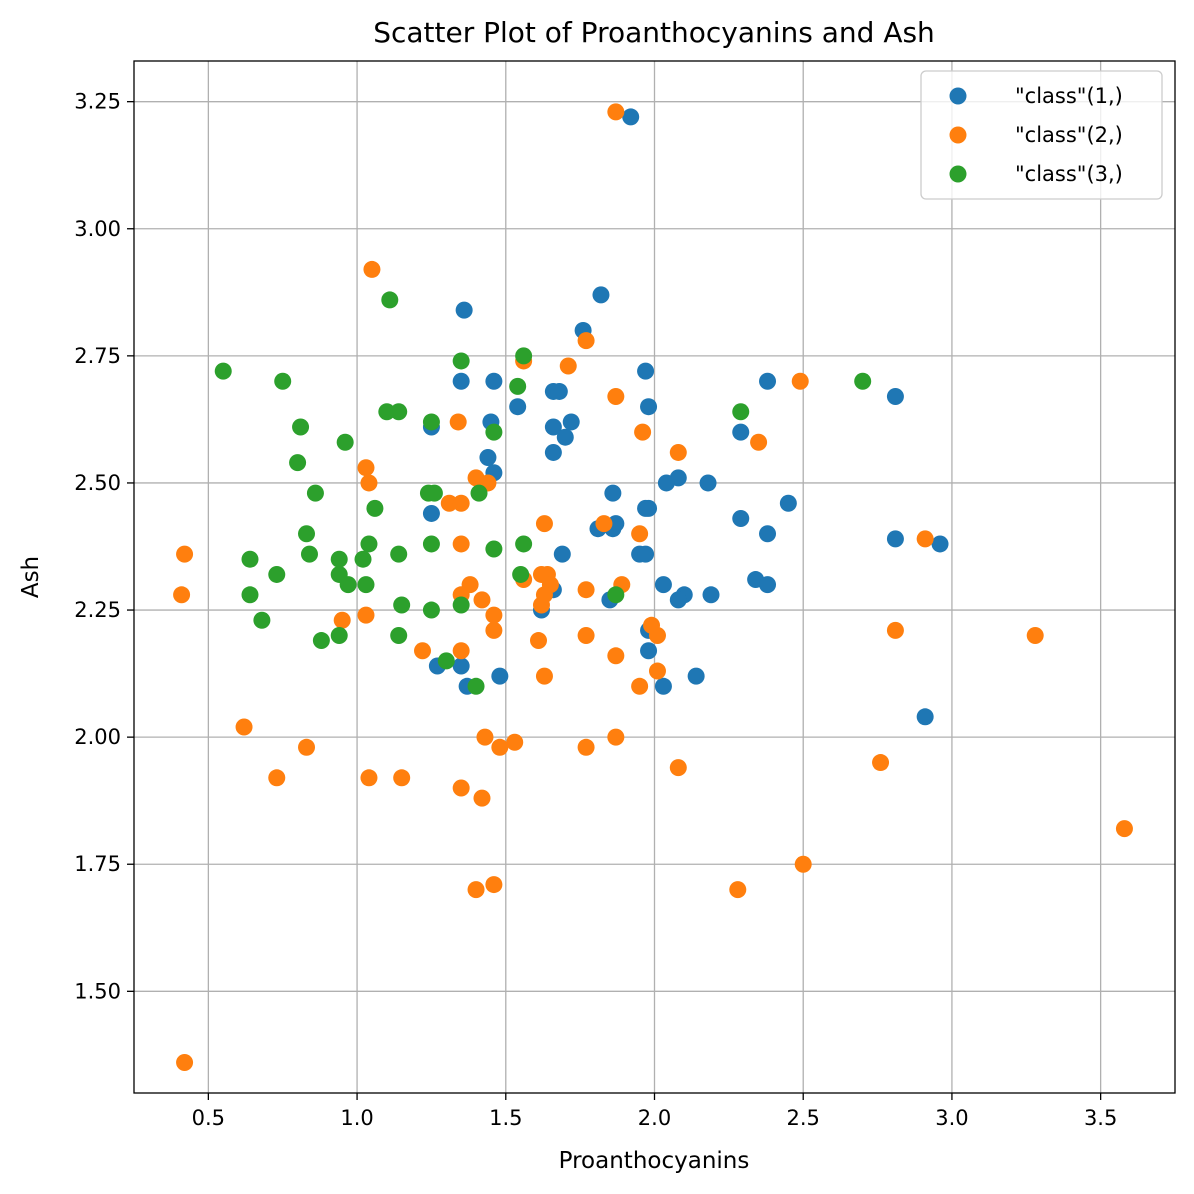  Describe the element at coordinates (97, 229) in the screenshot. I see `y-tick-label: 3.00` at that location.